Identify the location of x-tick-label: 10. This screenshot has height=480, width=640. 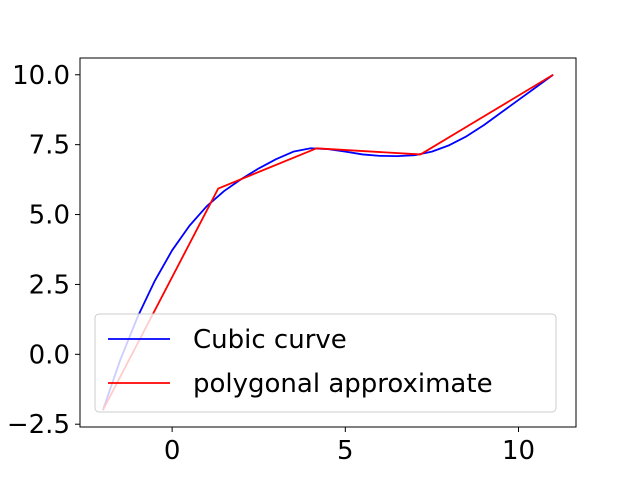
(518, 451).